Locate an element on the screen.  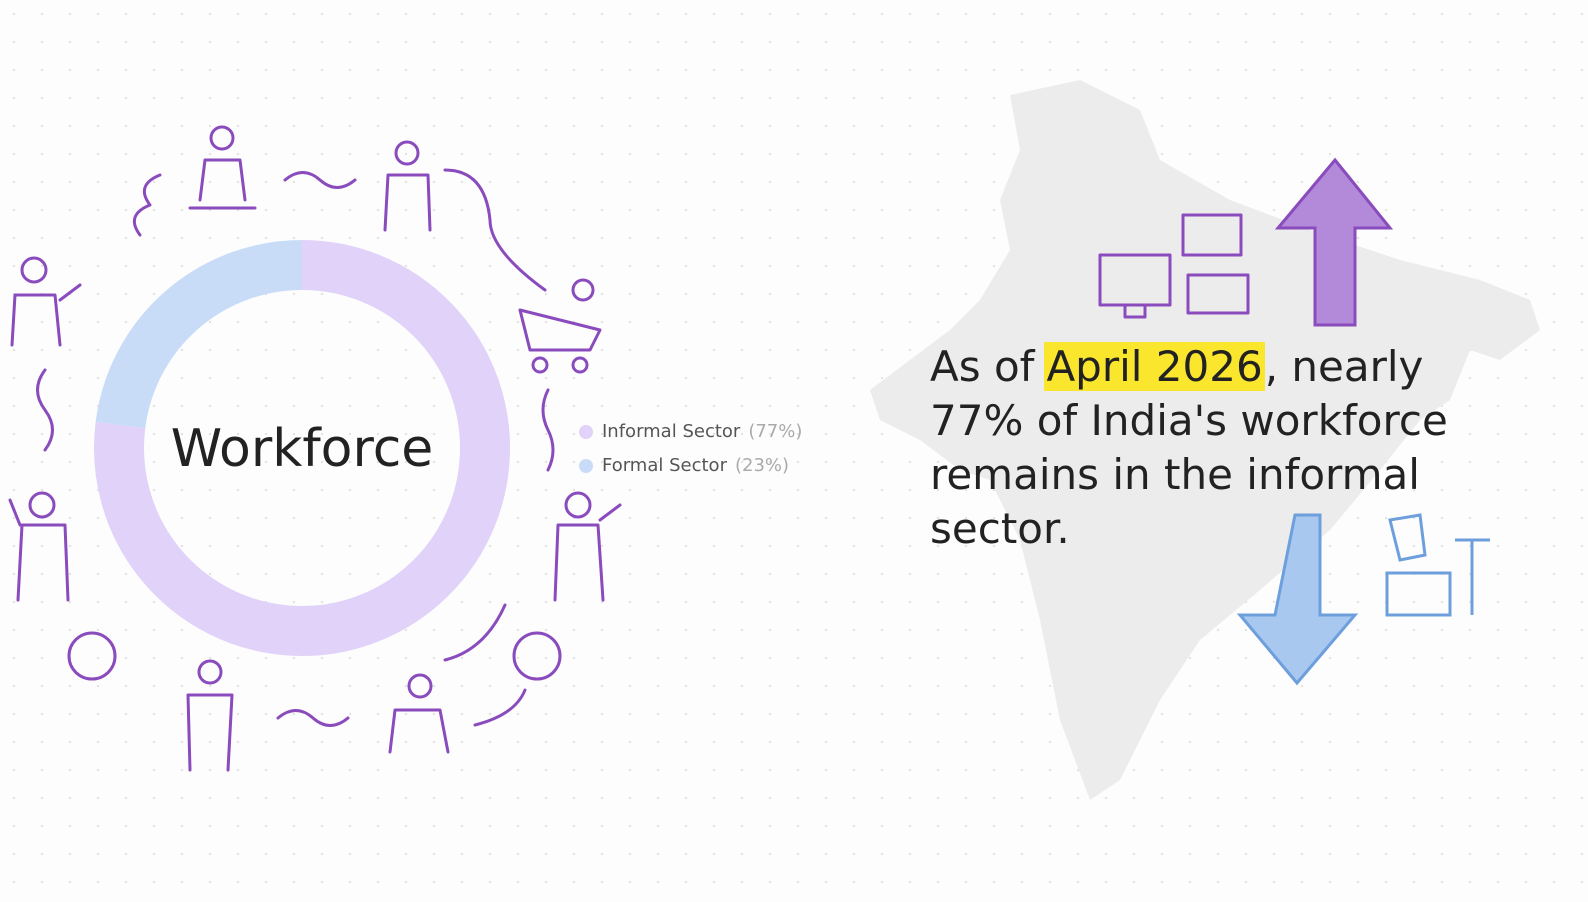
center-label: Workforce is located at coordinates (302, 449).